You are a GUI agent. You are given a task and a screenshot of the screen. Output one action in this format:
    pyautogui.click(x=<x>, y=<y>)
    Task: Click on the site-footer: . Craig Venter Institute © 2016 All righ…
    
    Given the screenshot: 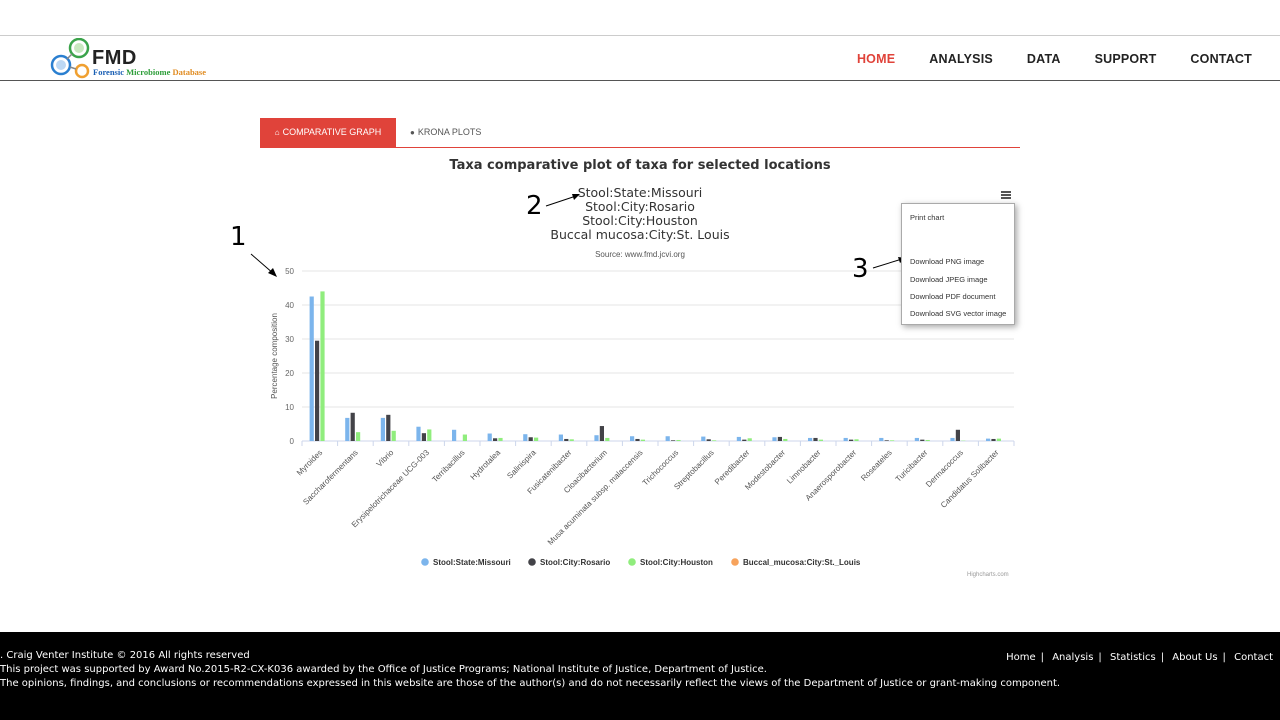 What is the action you would take?
    pyautogui.click(x=640, y=676)
    